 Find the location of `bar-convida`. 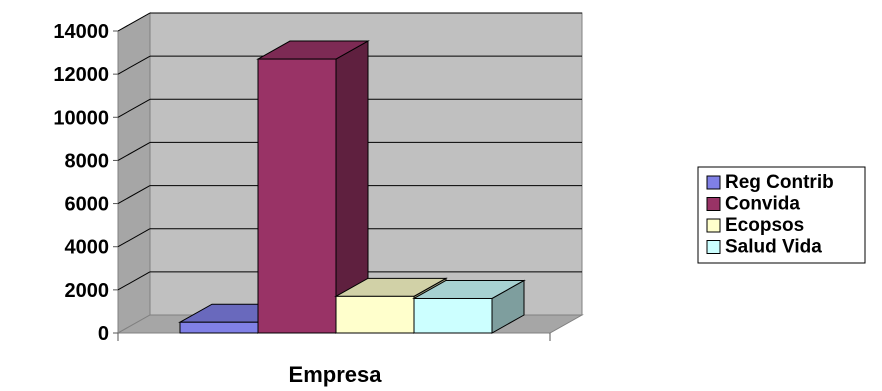

bar-convida is located at coordinates (313, 187).